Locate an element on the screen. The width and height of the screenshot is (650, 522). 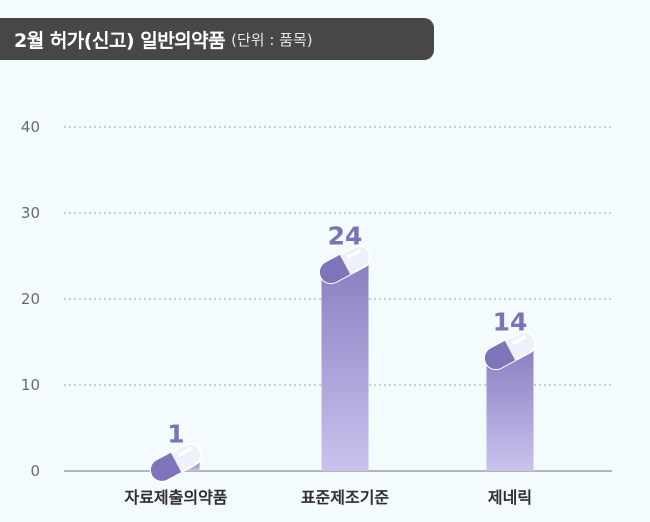
chart-unit: (단위 : 품목) is located at coordinates (272, 39).